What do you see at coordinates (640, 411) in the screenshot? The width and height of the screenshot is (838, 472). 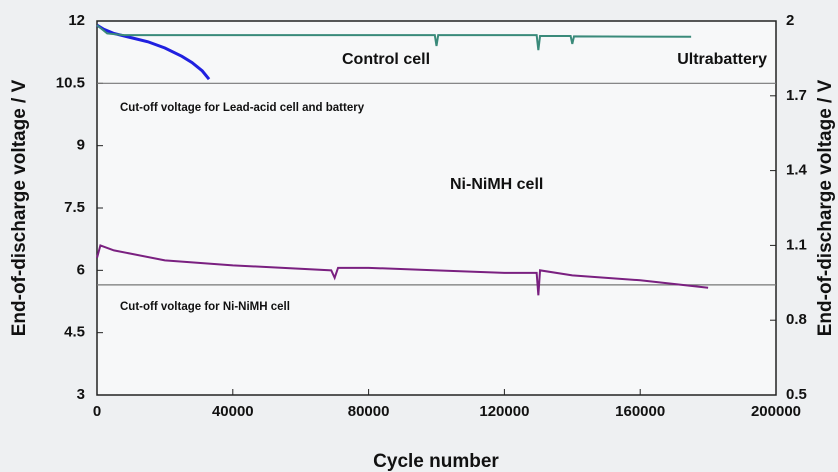 I see `x-tick-label: 160000` at bounding box center [640, 411].